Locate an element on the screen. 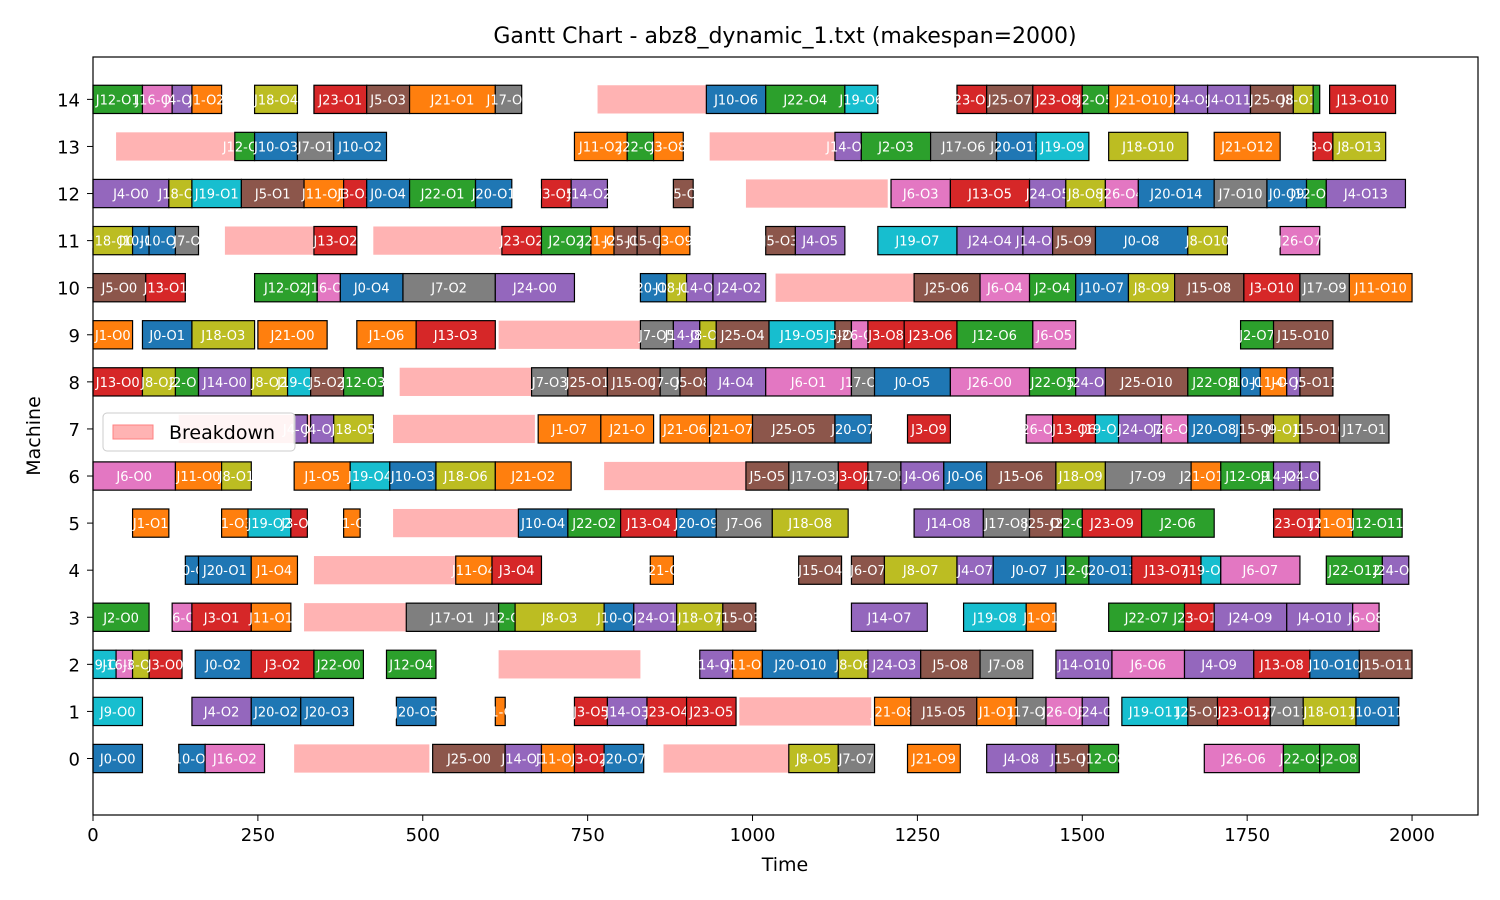  operation-bar: J0-O0 is located at coordinates (118, 758).